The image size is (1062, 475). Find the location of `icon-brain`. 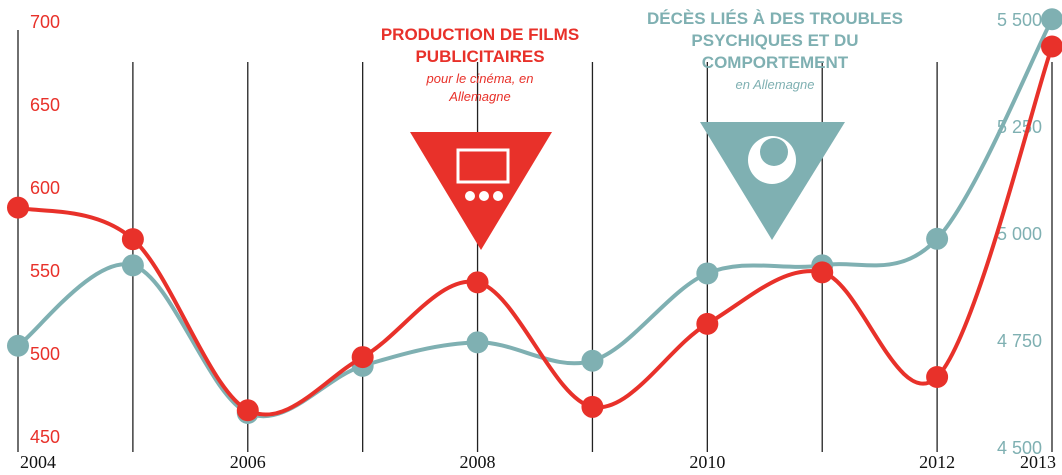

icon-brain is located at coordinates (774, 152).